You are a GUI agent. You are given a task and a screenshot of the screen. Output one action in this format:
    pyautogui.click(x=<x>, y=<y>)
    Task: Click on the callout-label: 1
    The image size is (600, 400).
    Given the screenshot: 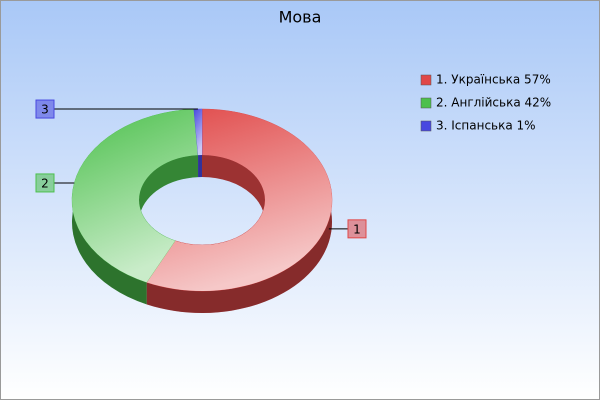 What is the action you would take?
    pyautogui.click(x=357, y=229)
    